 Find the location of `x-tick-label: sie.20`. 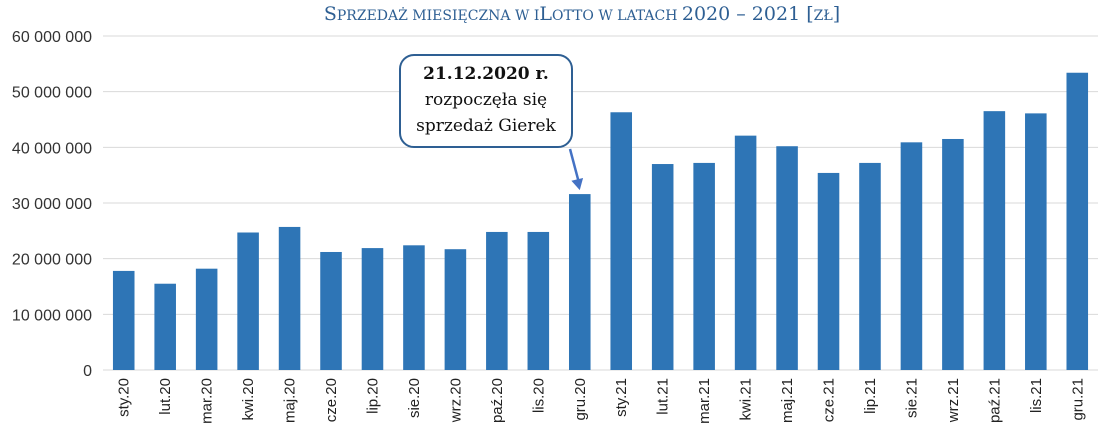

x-tick-label: sie.20 is located at coordinates (414, 398).